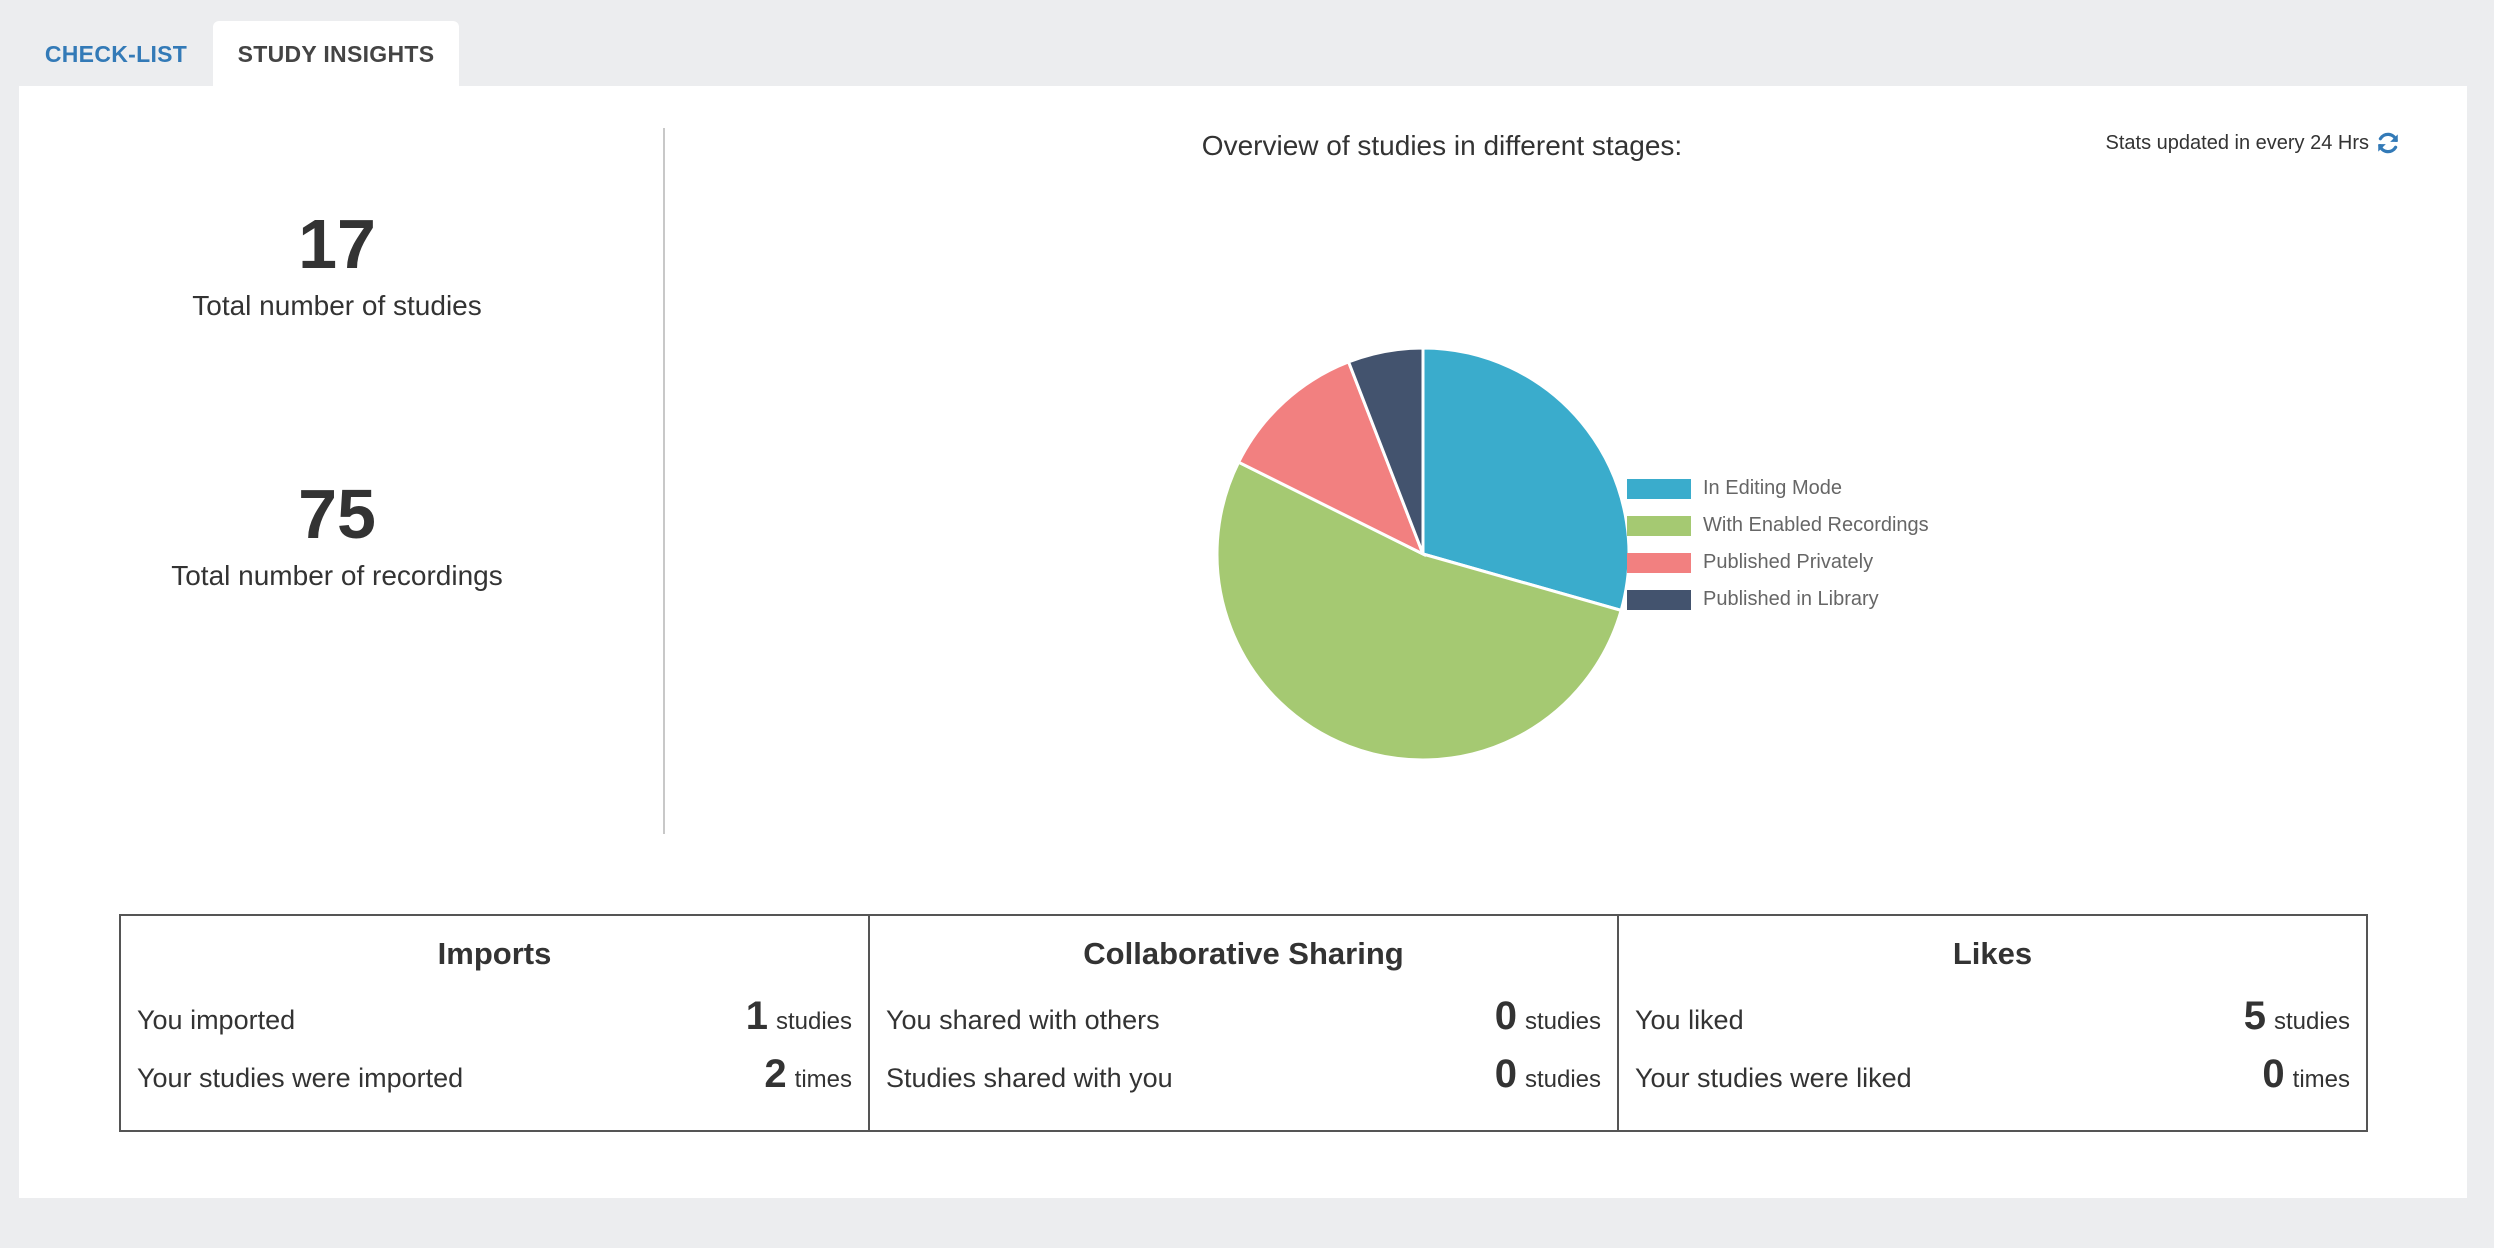 The image size is (2494, 1248). I want to click on row-description: You liked, so click(1689, 1020).